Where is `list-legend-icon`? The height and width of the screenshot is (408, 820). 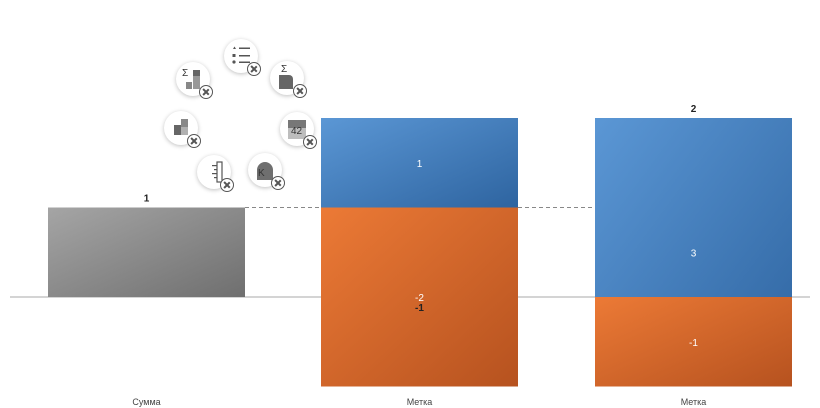
list-legend-icon is located at coordinates (241, 55).